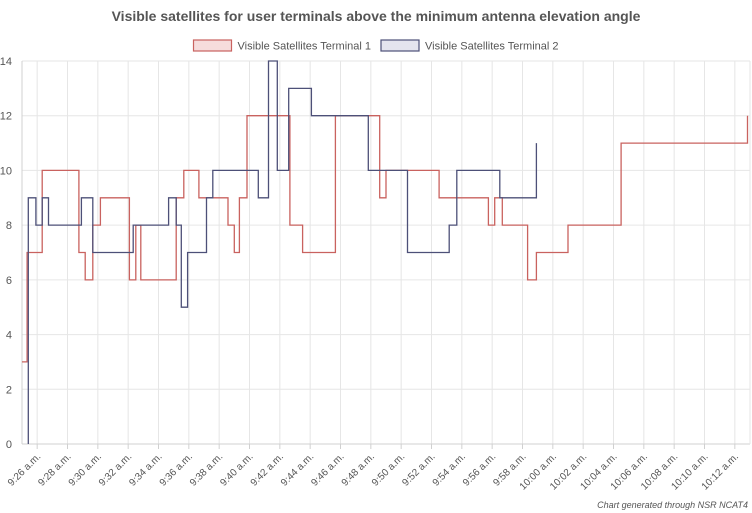 The height and width of the screenshot is (513, 752). What do you see at coordinates (672, 505) in the screenshot?
I see `chart-footnote: Chart generated through NSR NCAT4` at bounding box center [672, 505].